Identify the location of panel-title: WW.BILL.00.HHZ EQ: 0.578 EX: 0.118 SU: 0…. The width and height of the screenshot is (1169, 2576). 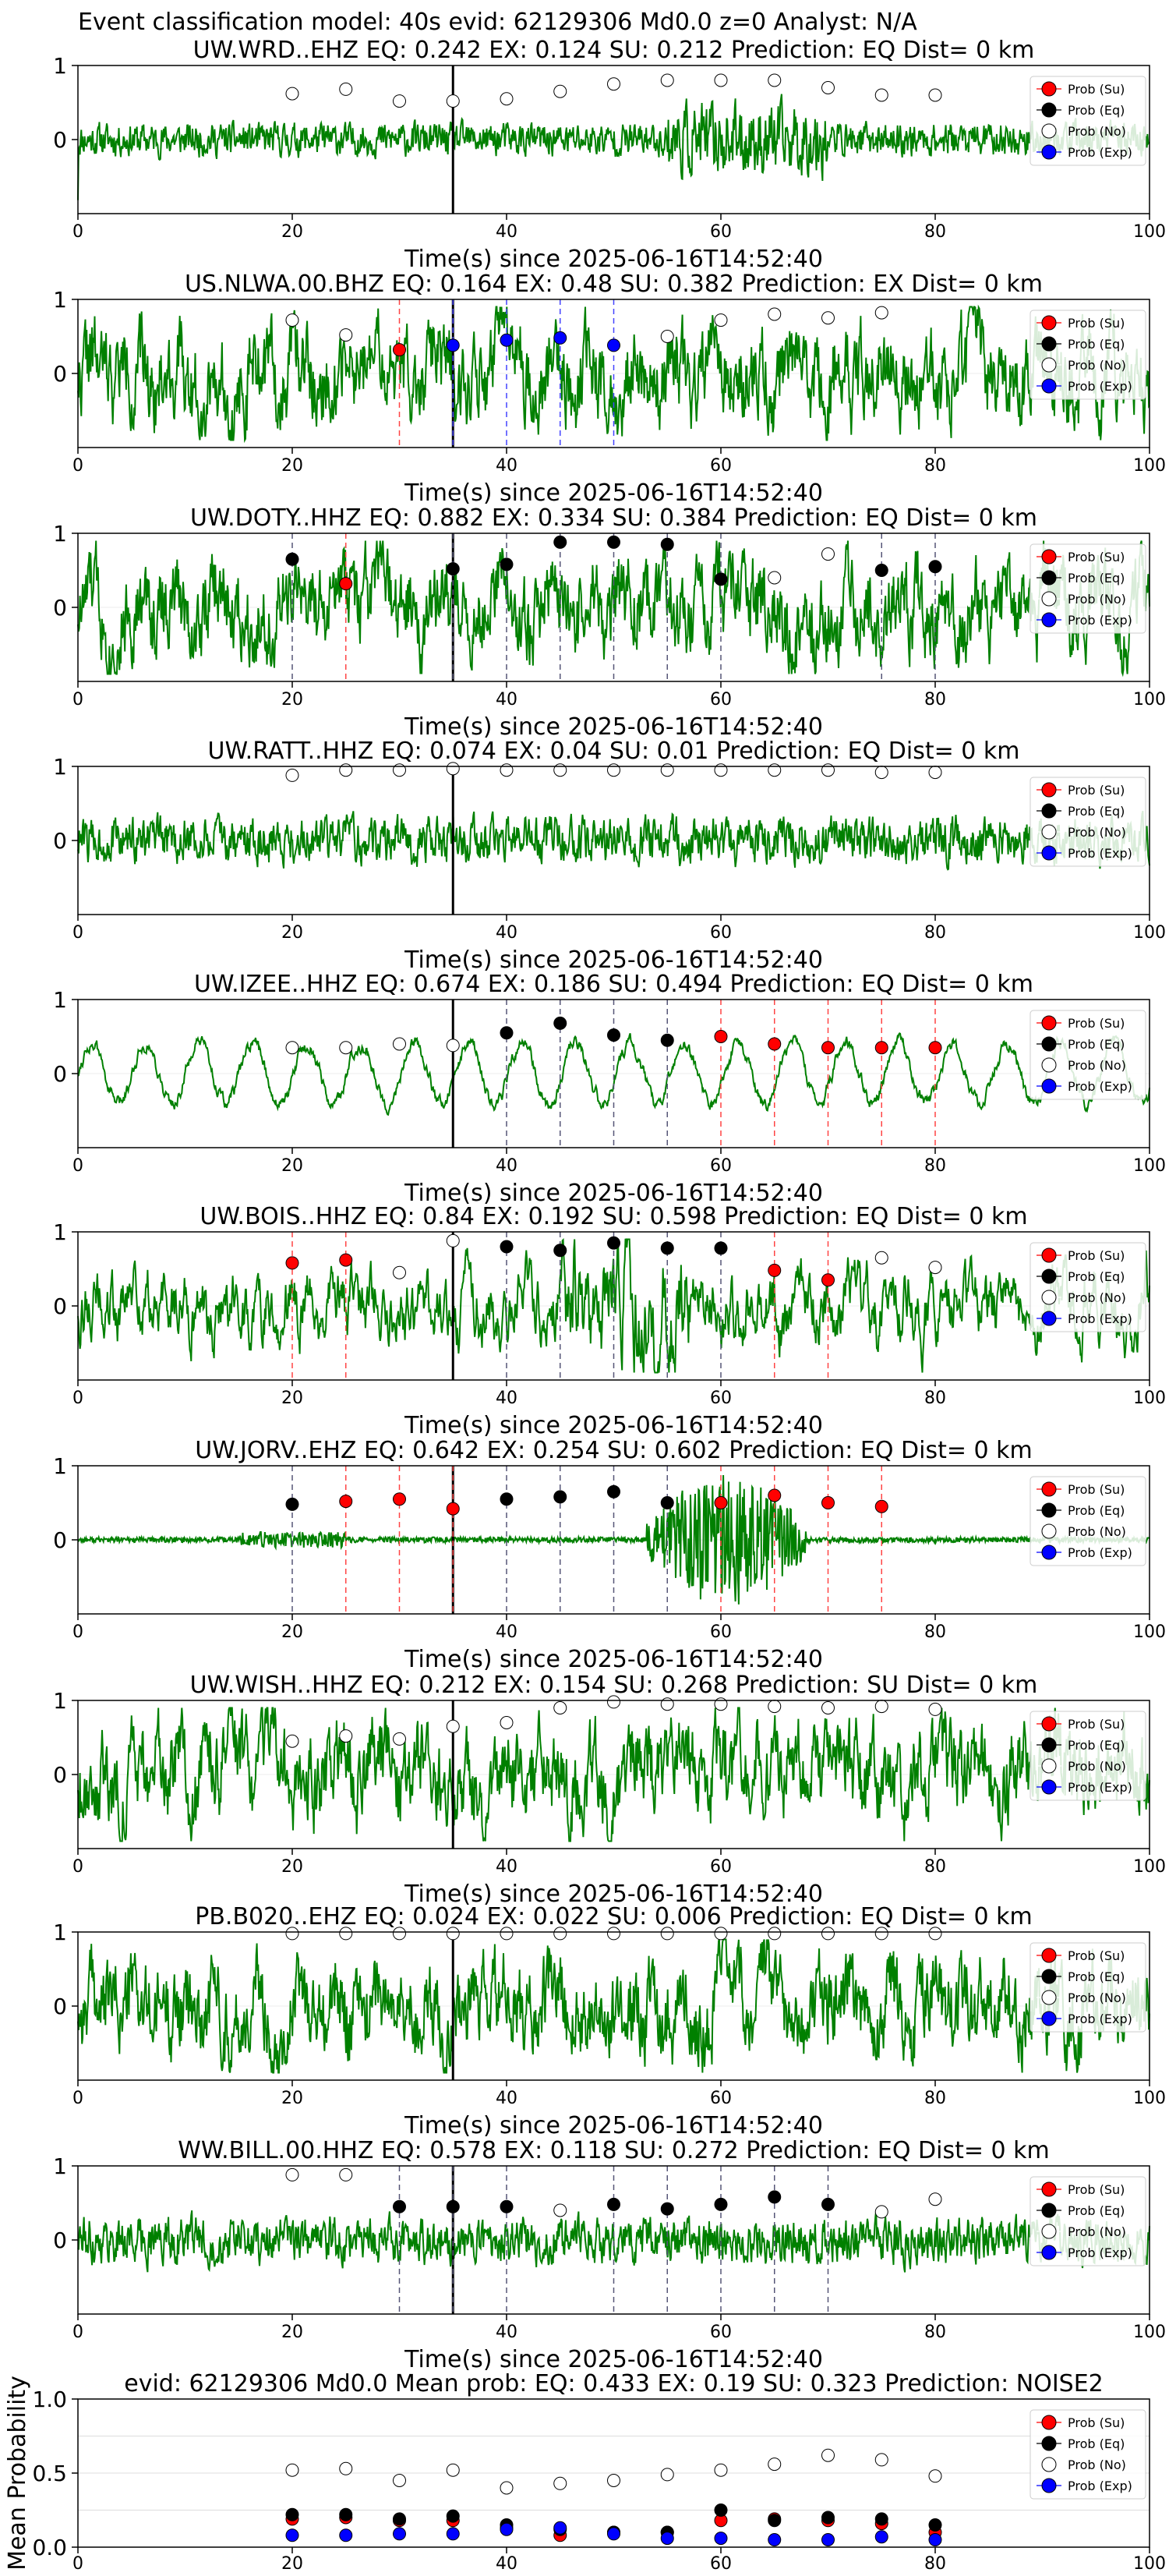
(614, 2150).